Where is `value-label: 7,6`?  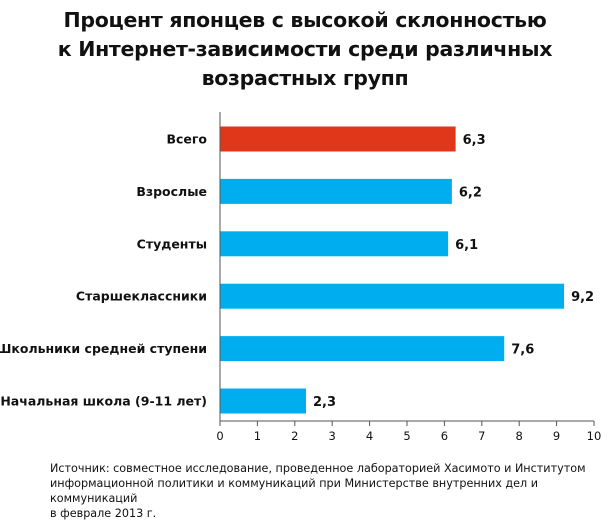 value-label: 7,6 is located at coordinates (522, 350).